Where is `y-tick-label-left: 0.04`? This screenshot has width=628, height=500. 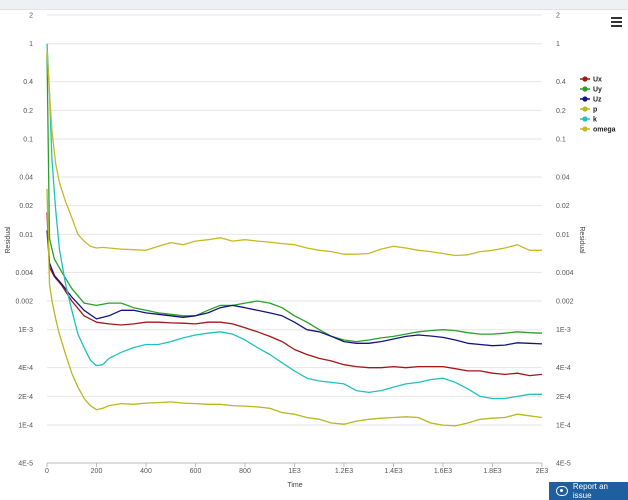 y-tick-label-left: 0.04 is located at coordinates (26, 177).